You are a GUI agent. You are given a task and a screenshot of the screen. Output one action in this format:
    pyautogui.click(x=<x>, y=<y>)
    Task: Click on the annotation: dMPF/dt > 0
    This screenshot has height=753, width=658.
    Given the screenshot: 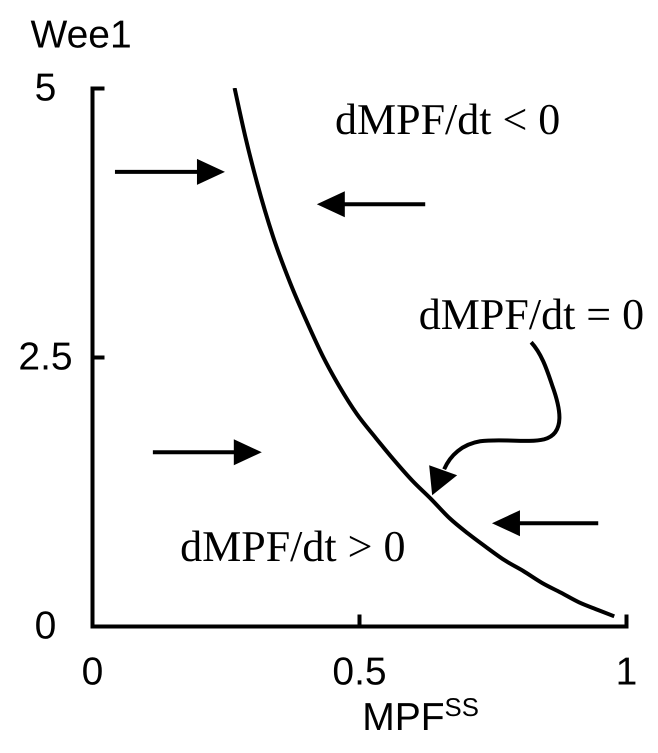 What is the action you would take?
    pyautogui.click(x=293, y=546)
    